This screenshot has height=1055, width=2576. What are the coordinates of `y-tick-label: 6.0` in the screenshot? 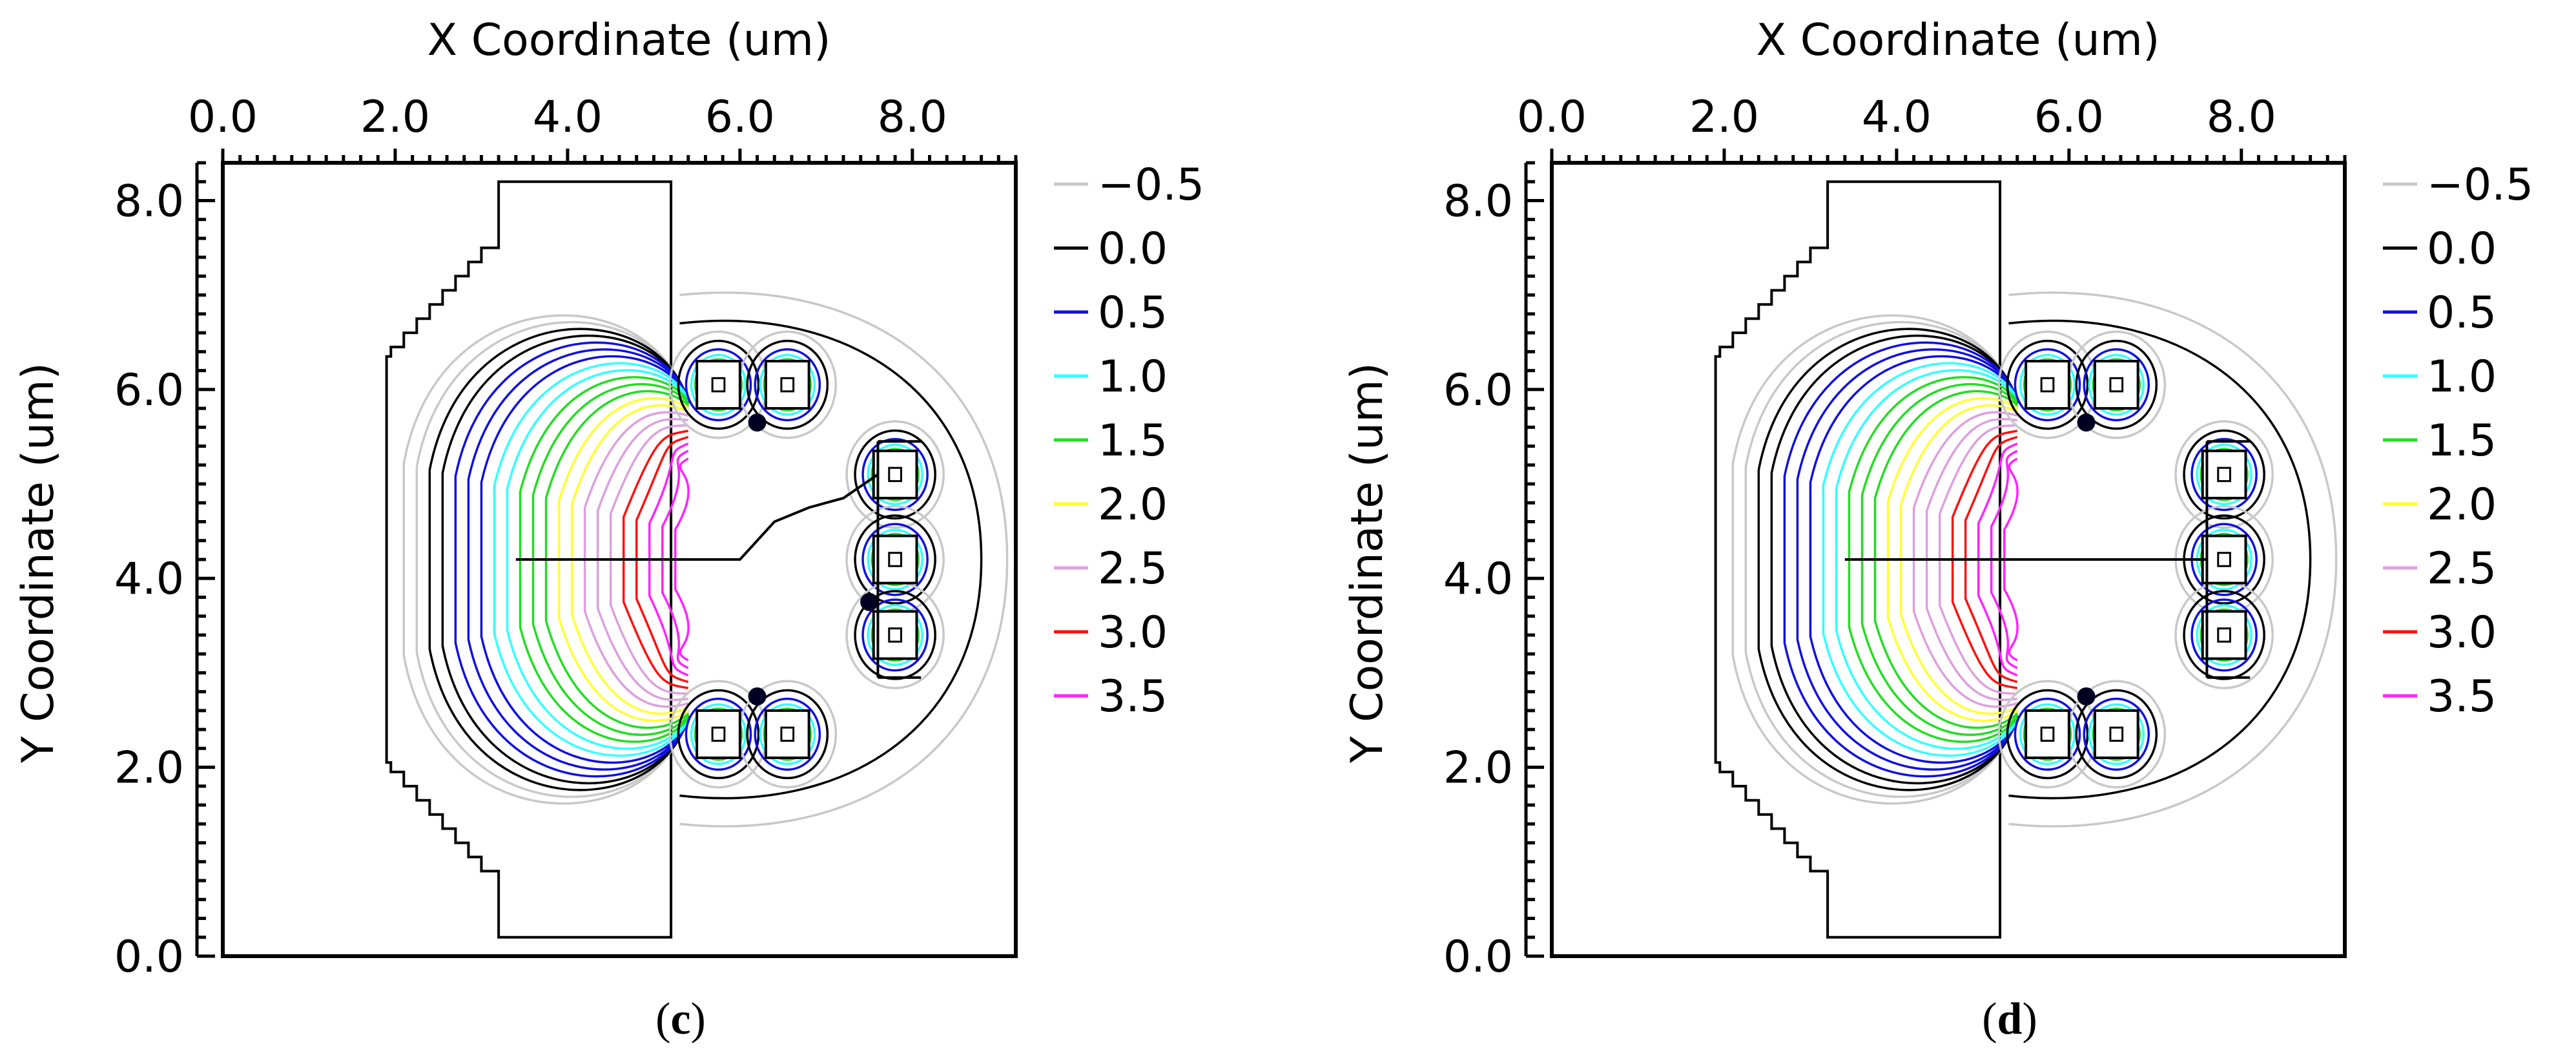 It's located at (1478, 390).